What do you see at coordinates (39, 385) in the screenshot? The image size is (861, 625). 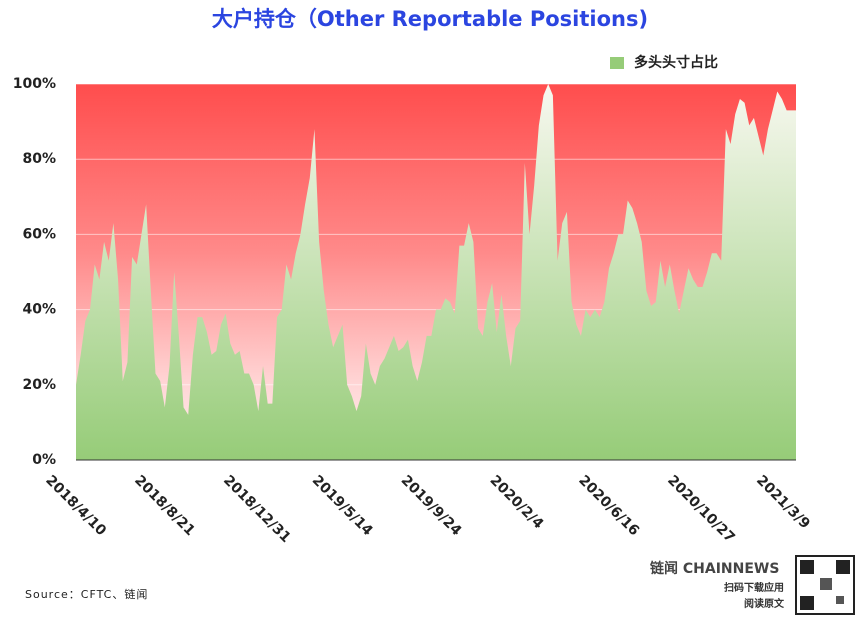 I see `y-tick-label: 20%` at bounding box center [39, 385].